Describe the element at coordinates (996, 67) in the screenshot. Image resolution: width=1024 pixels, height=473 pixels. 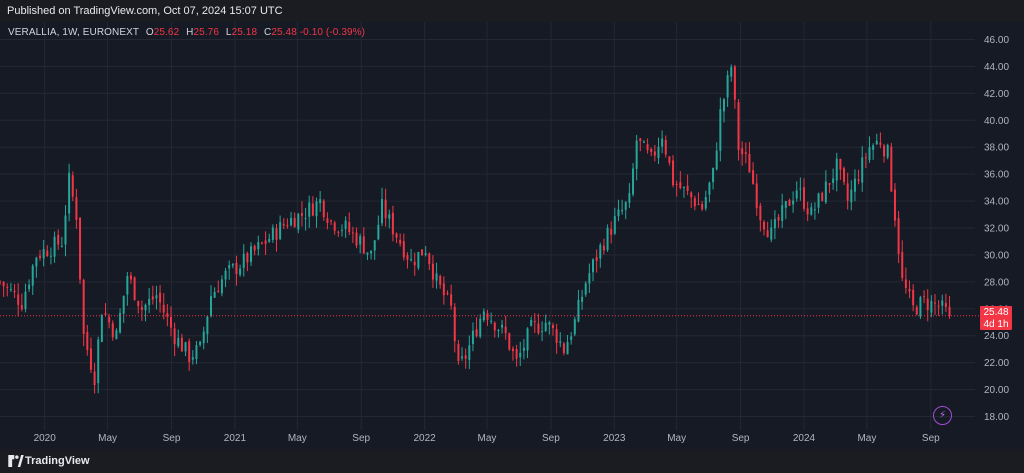
I see `y-tick-label: 44.00` at that location.